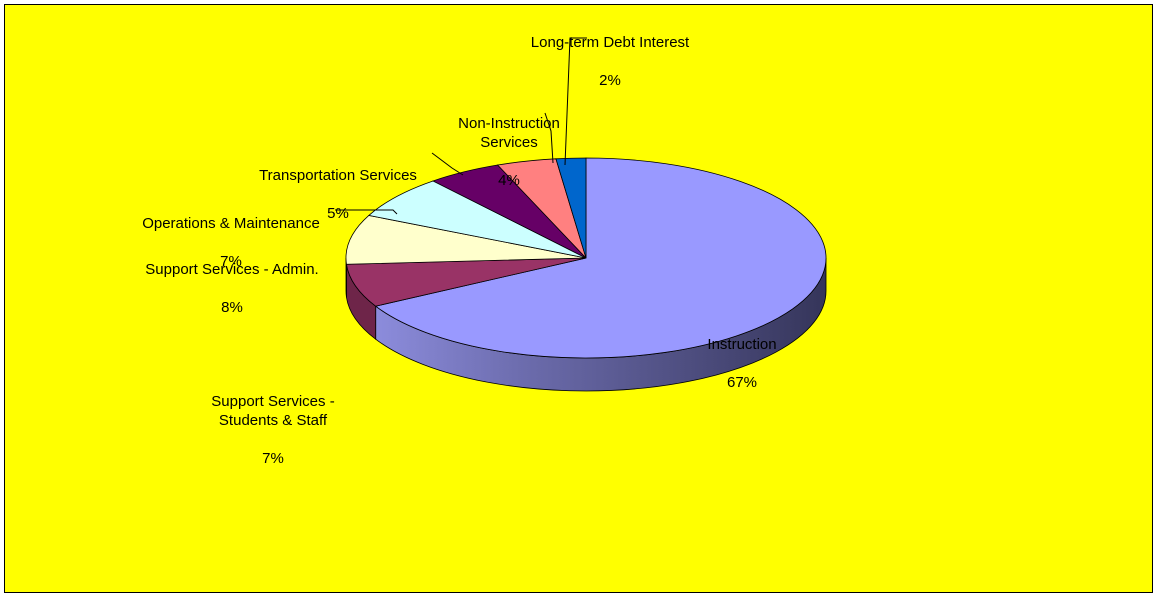 Image resolution: width=1155 pixels, height=595 pixels. I want to click on slice-label-support-students: Support Services - Students & Staff 7%, so click(272, 430).